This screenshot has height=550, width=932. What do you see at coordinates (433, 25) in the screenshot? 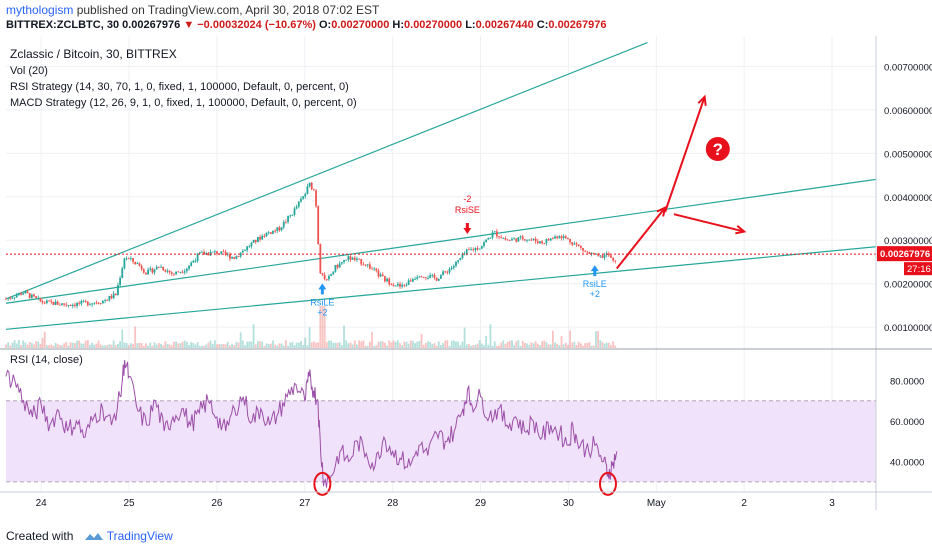
I see `high-value: 0.00270000` at bounding box center [433, 25].